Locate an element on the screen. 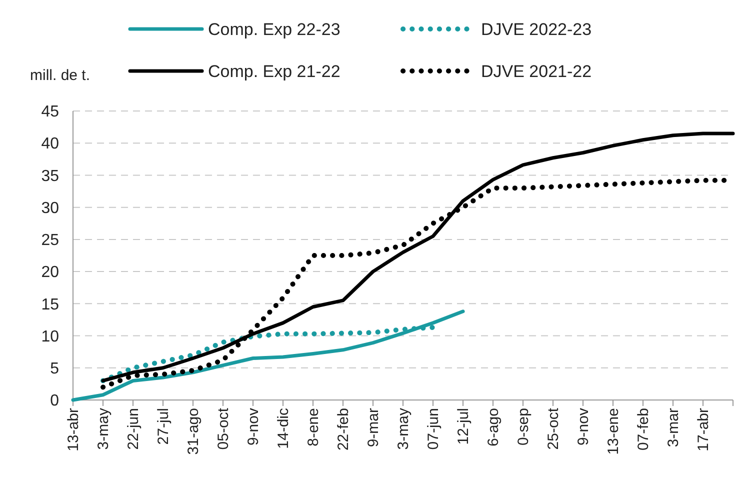  x-tick-label: 3-mar is located at coordinates (673, 428).